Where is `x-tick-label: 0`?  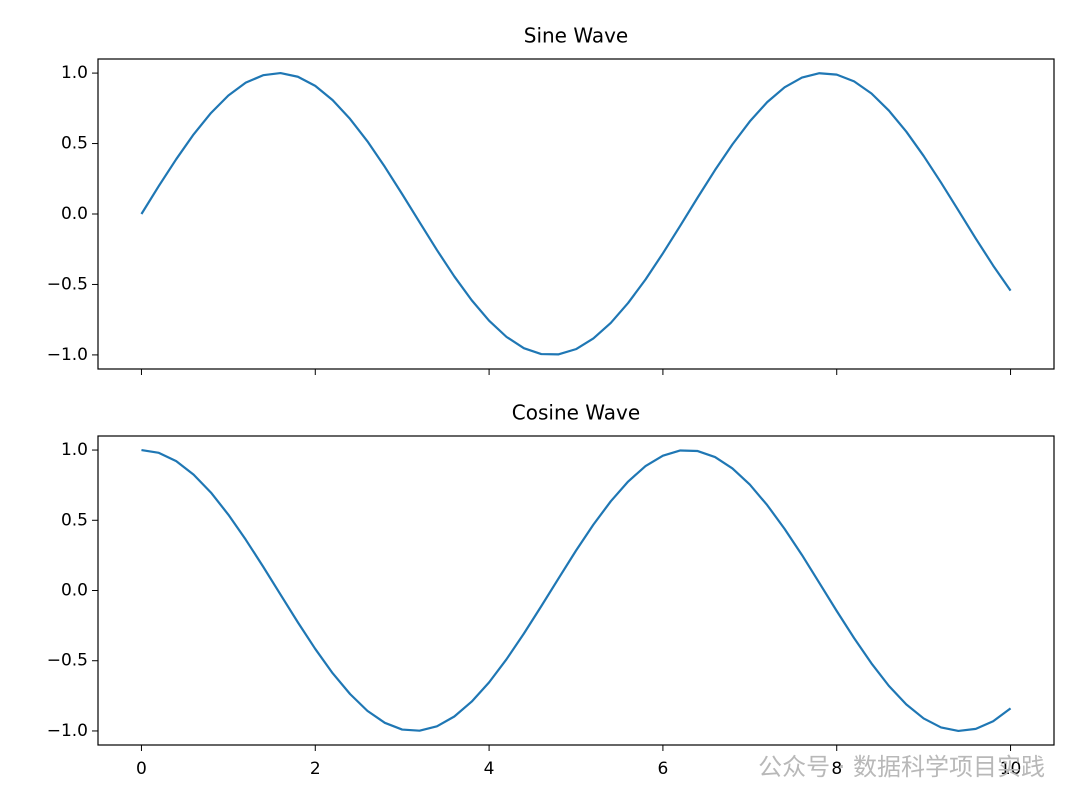
x-tick-label: 0 is located at coordinates (141, 769).